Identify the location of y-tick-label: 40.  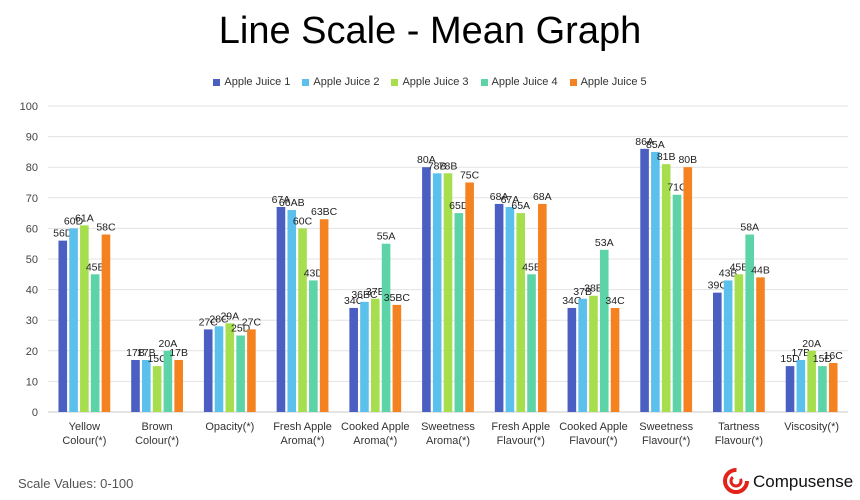
(32, 291).